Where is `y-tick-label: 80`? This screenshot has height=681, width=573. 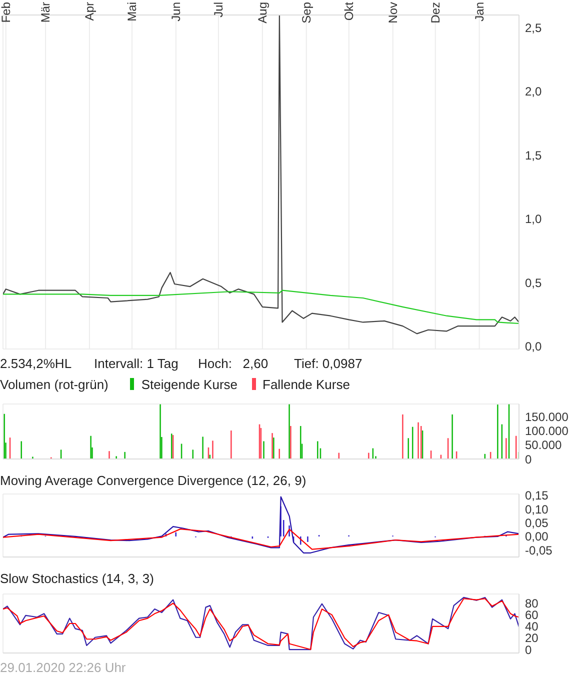 y-tick-label: 80 is located at coordinates (532, 603).